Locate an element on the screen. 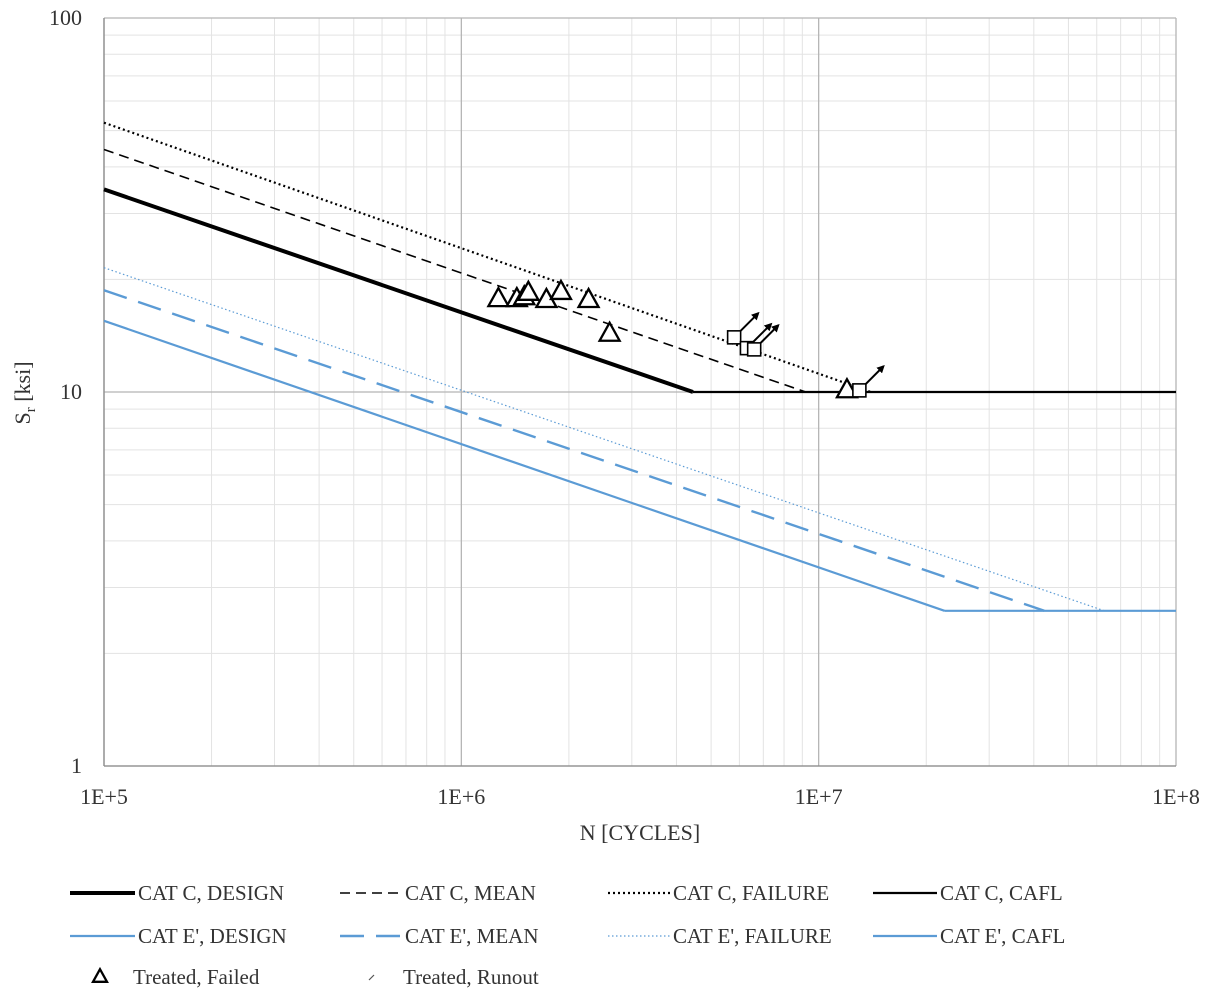 The image size is (1217, 1000). legend-entry: CAT E', FAILURE is located at coordinates (720, 936).